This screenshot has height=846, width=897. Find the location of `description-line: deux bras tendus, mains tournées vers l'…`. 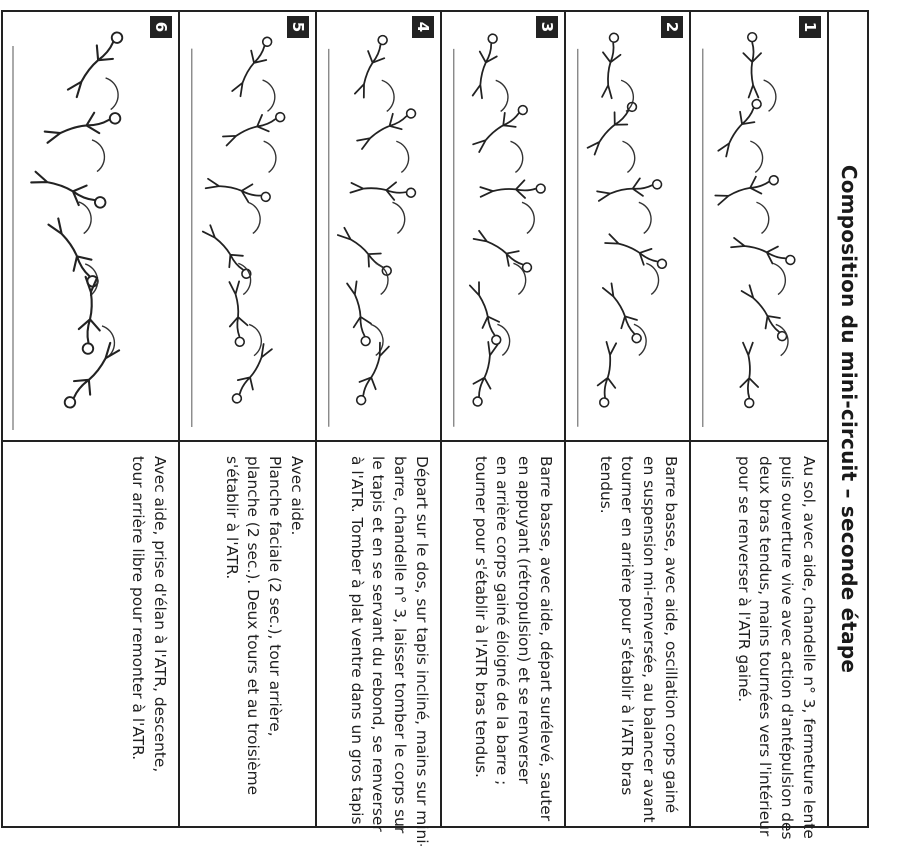

description-line: deux bras tendus, mains tournées vers l'… is located at coordinates (765, 646).